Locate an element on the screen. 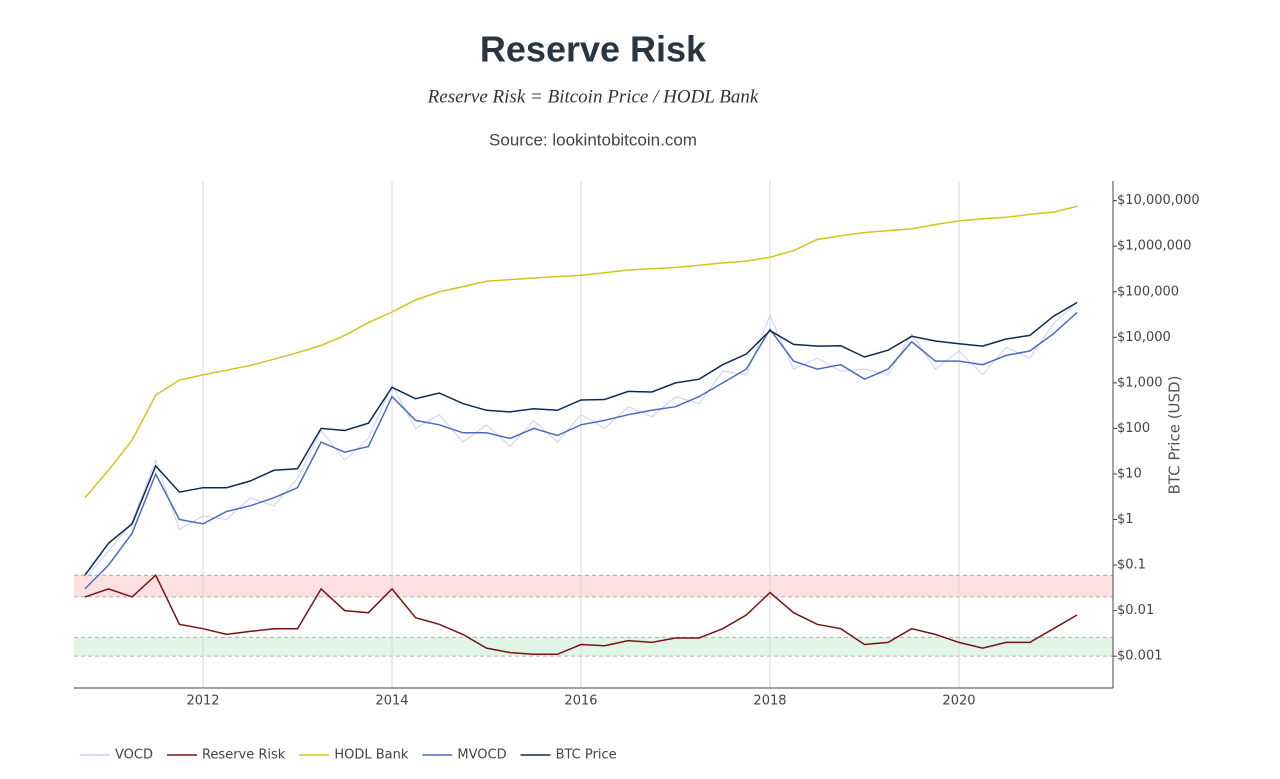 The image size is (1280, 779). x-tick-label: 2014 is located at coordinates (391, 701).